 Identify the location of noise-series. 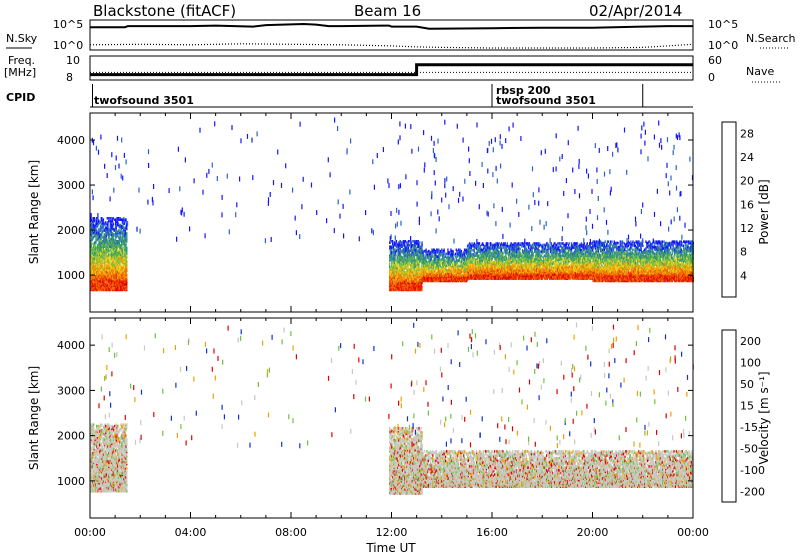
(391, 35).